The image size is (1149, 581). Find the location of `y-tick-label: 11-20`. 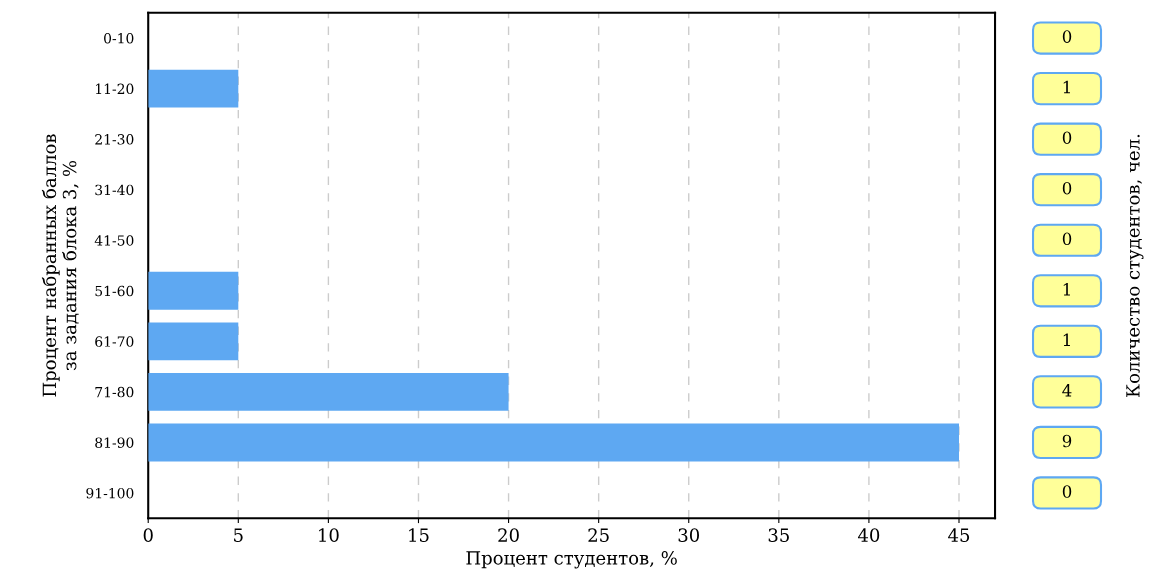

y-tick-label: 11-20 is located at coordinates (114, 89).